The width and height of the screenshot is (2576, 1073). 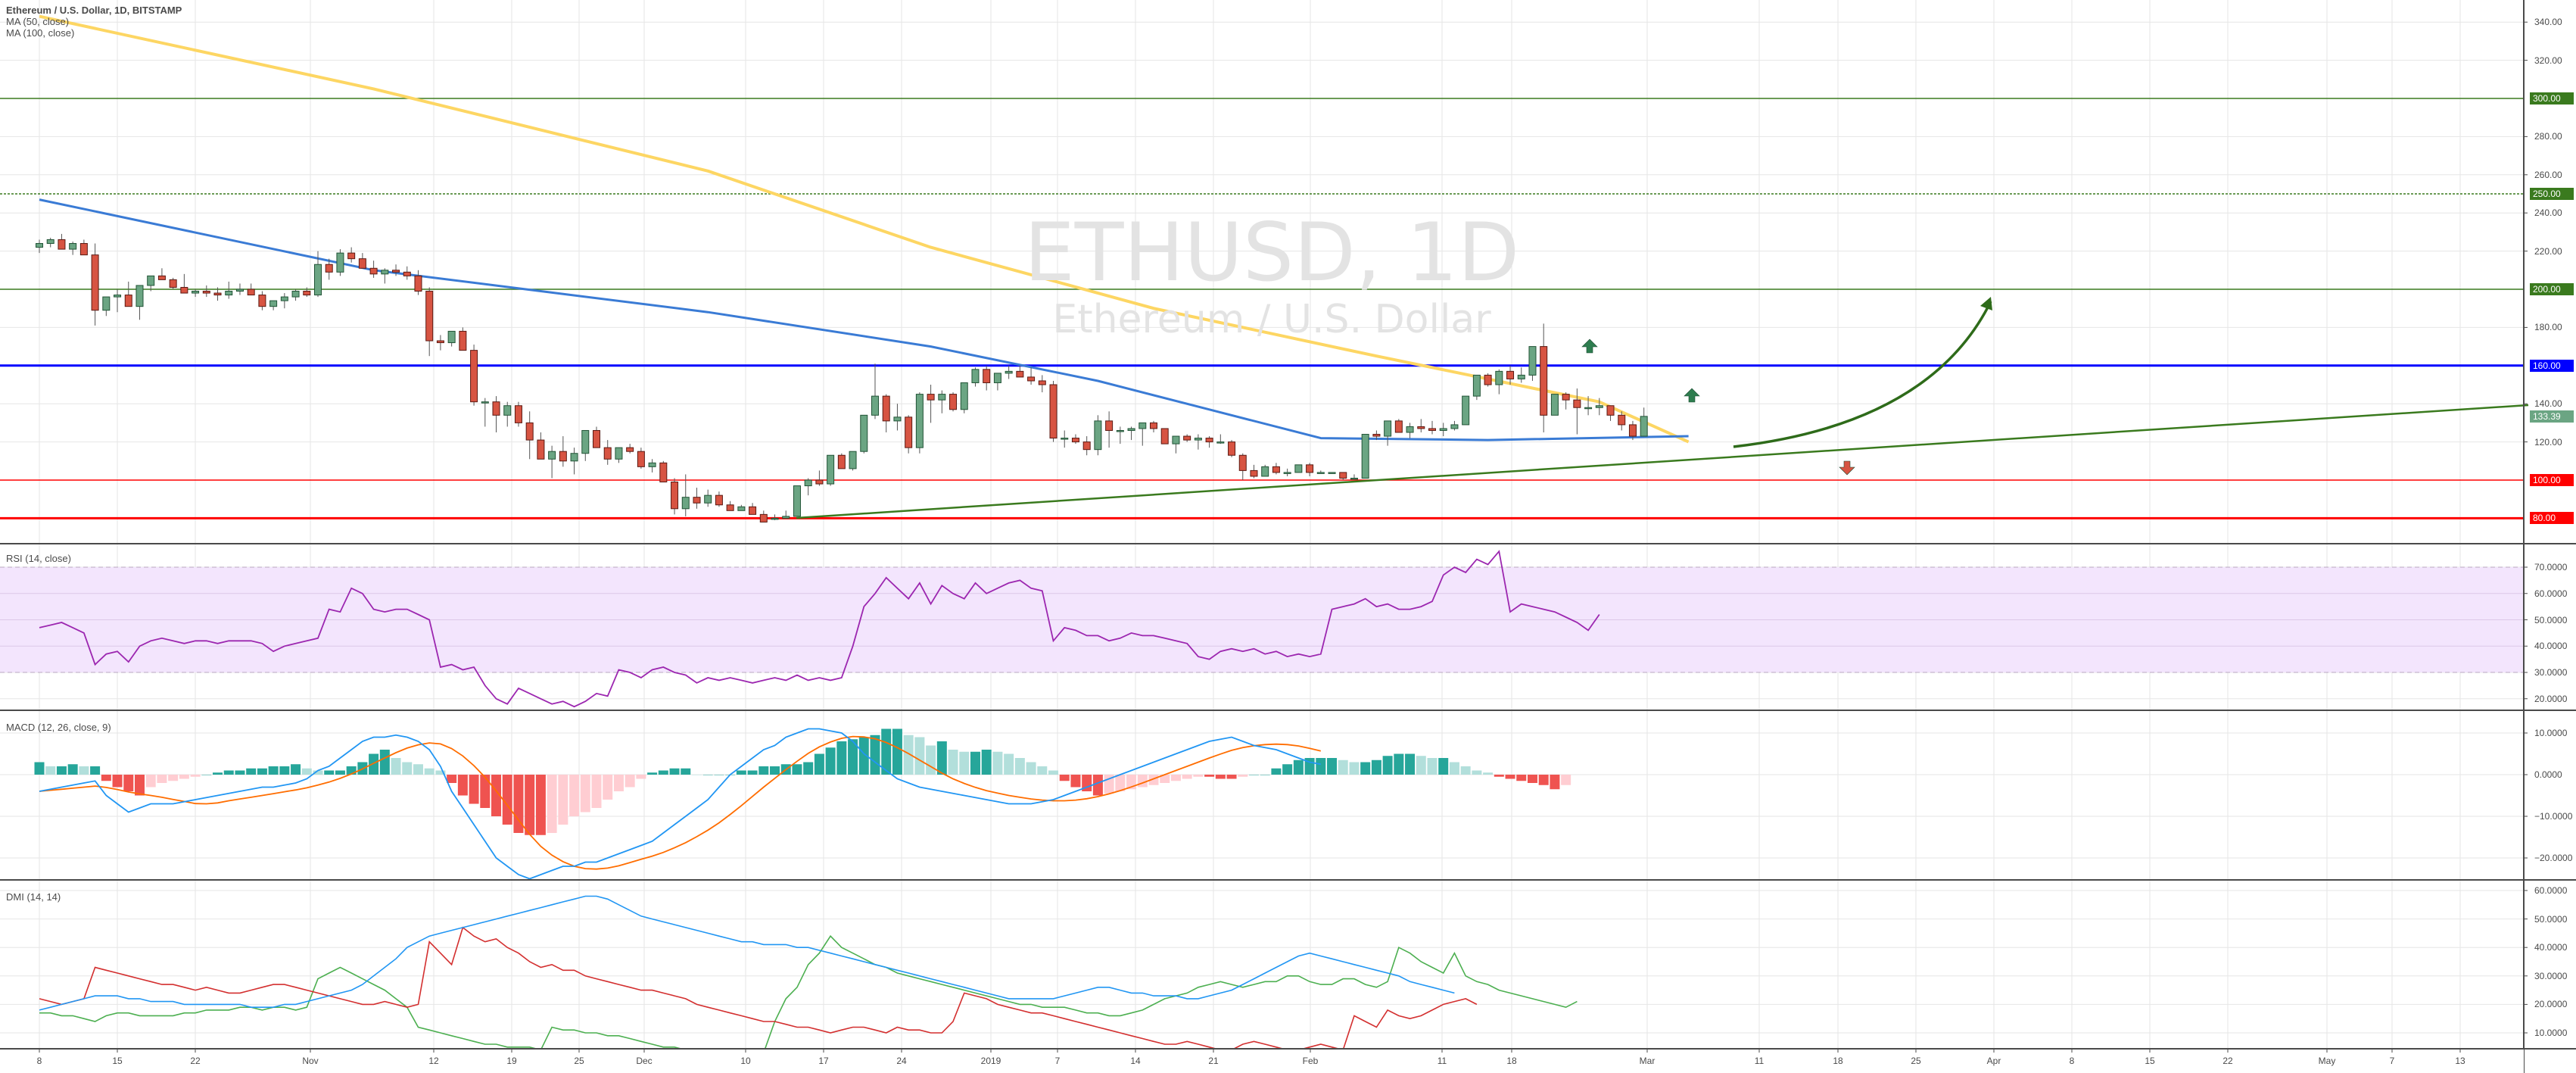 What do you see at coordinates (33, 897) in the screenshot?
I see `dmi-legend: DMI (14, 14)` at bounding box center [33, 897].